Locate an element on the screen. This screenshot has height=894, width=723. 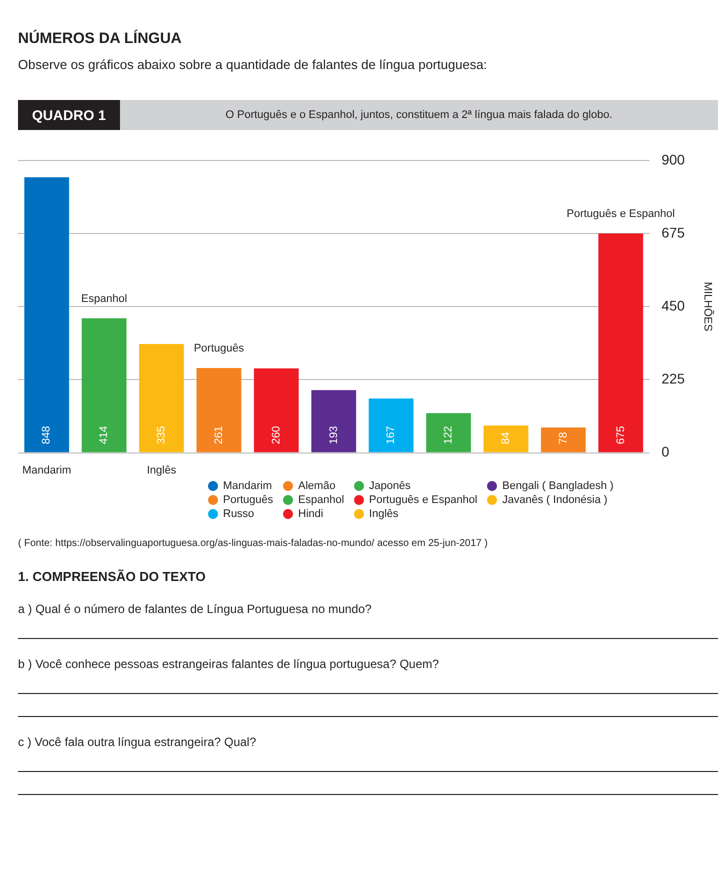
text: QUADRO 1 is located at coordinates (69, 115).